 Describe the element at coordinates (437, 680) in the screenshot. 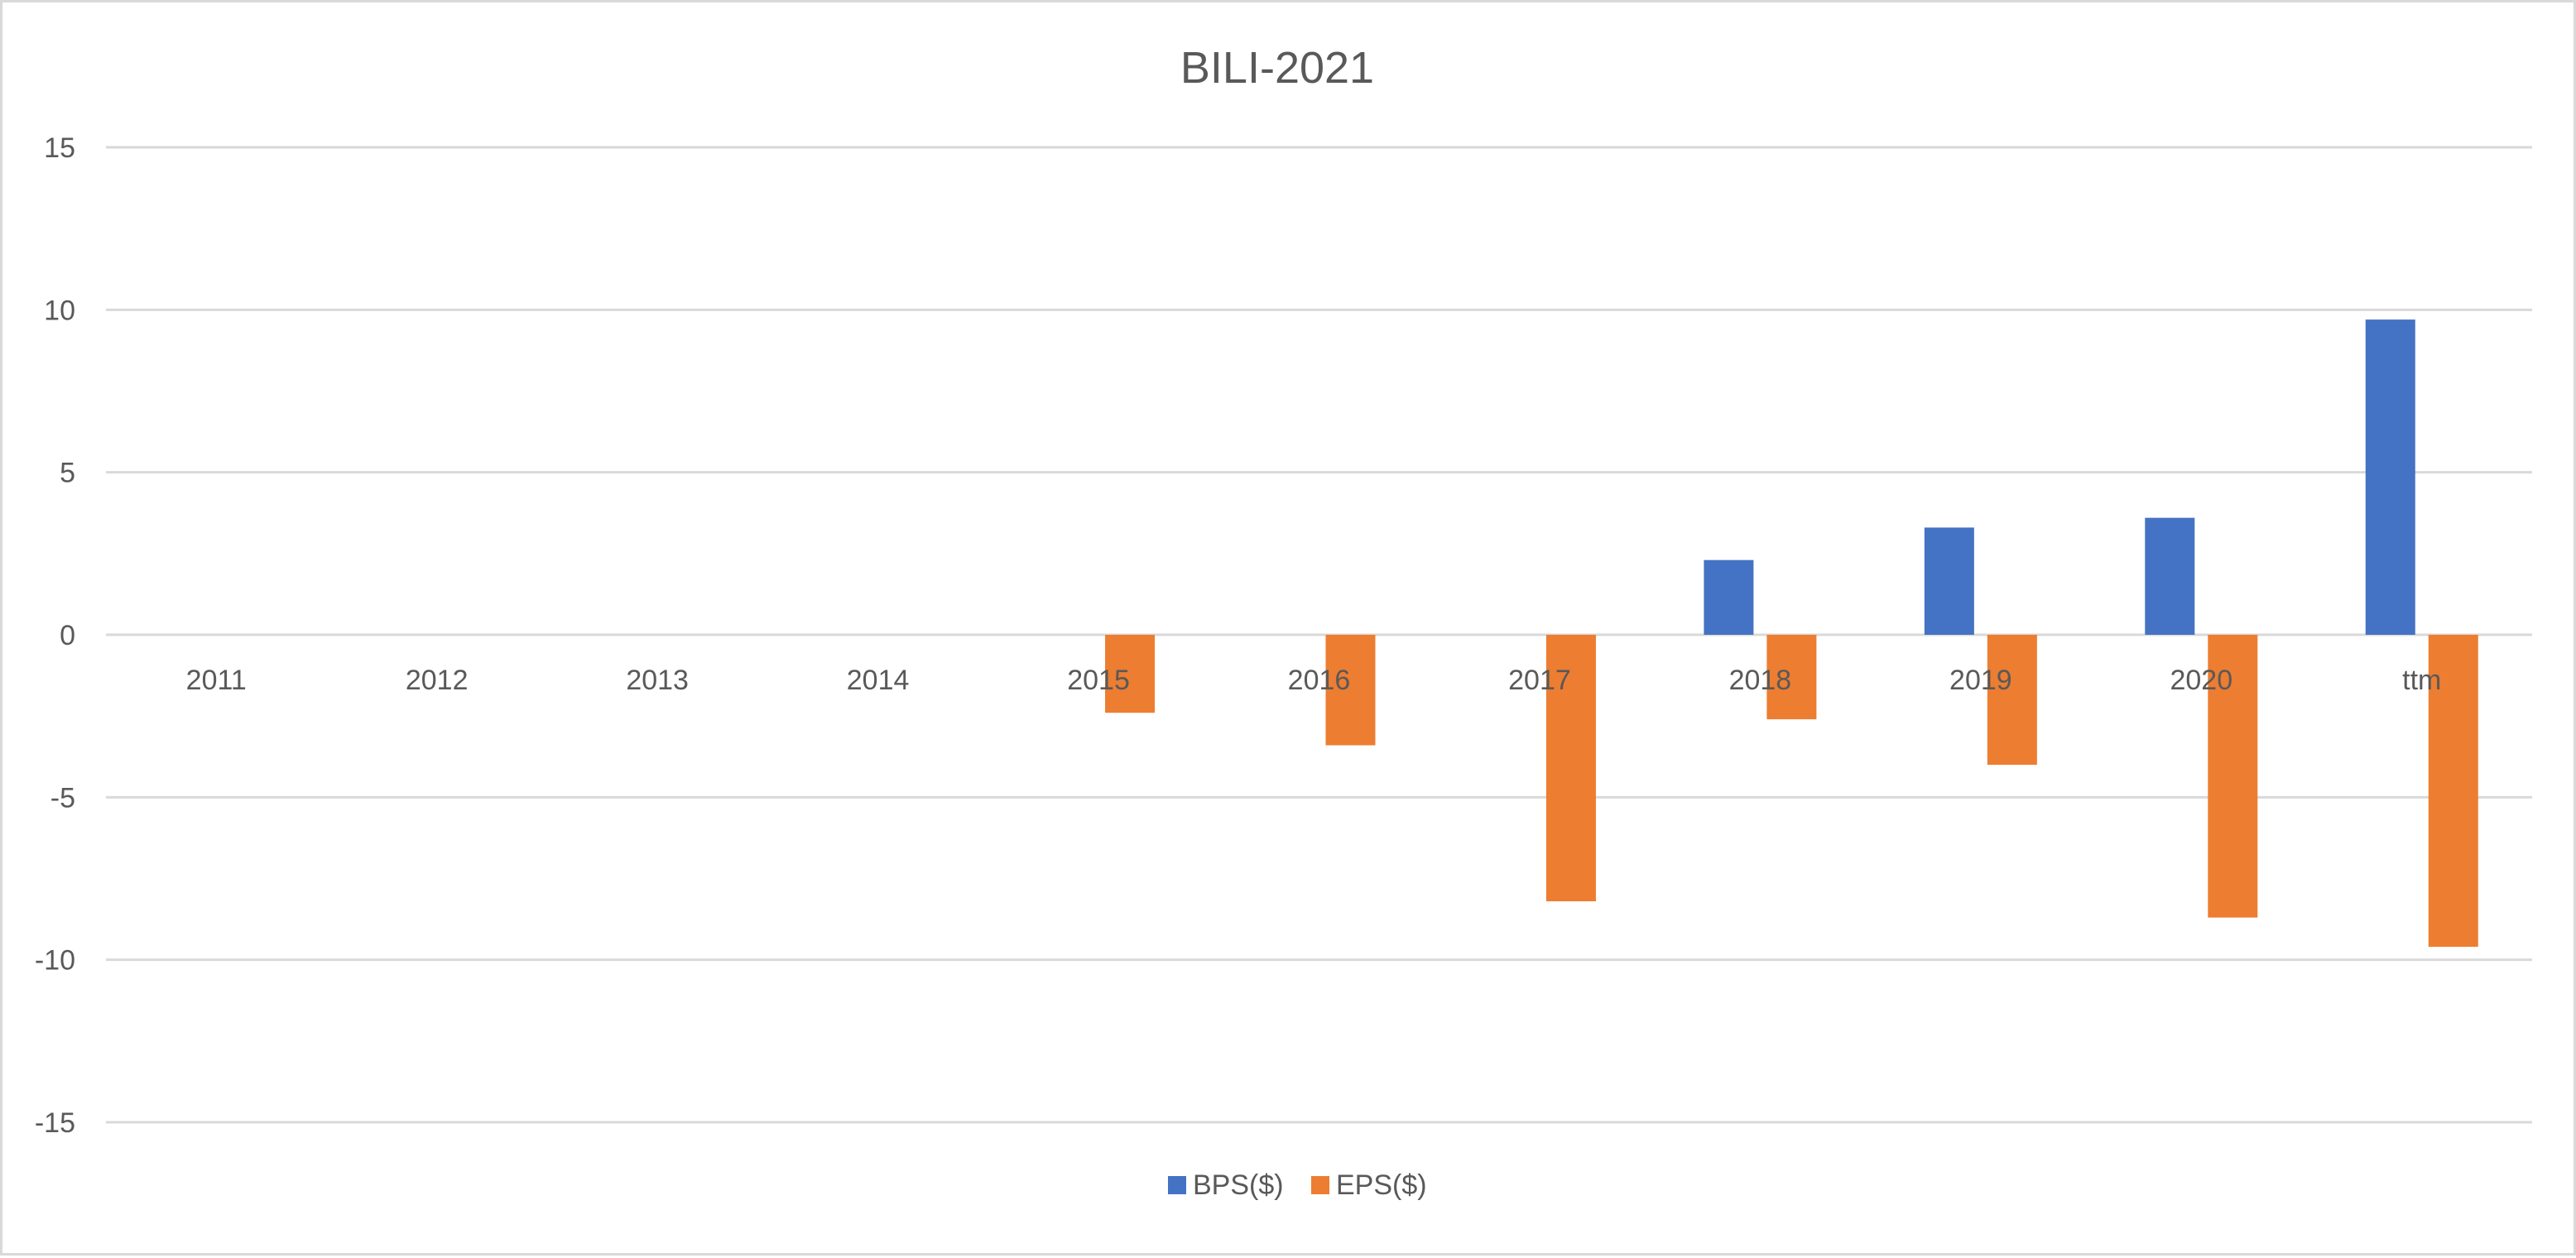

I see `x-tick-label: 2012` at that location.